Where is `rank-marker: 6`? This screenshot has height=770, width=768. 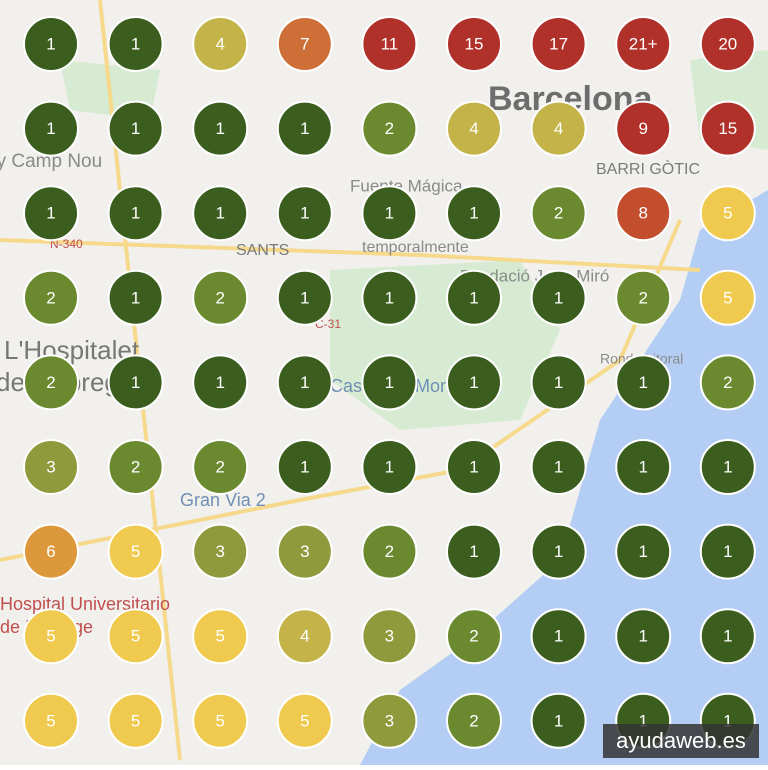 rank-marker: 6 is located at coordinates (51, 551).